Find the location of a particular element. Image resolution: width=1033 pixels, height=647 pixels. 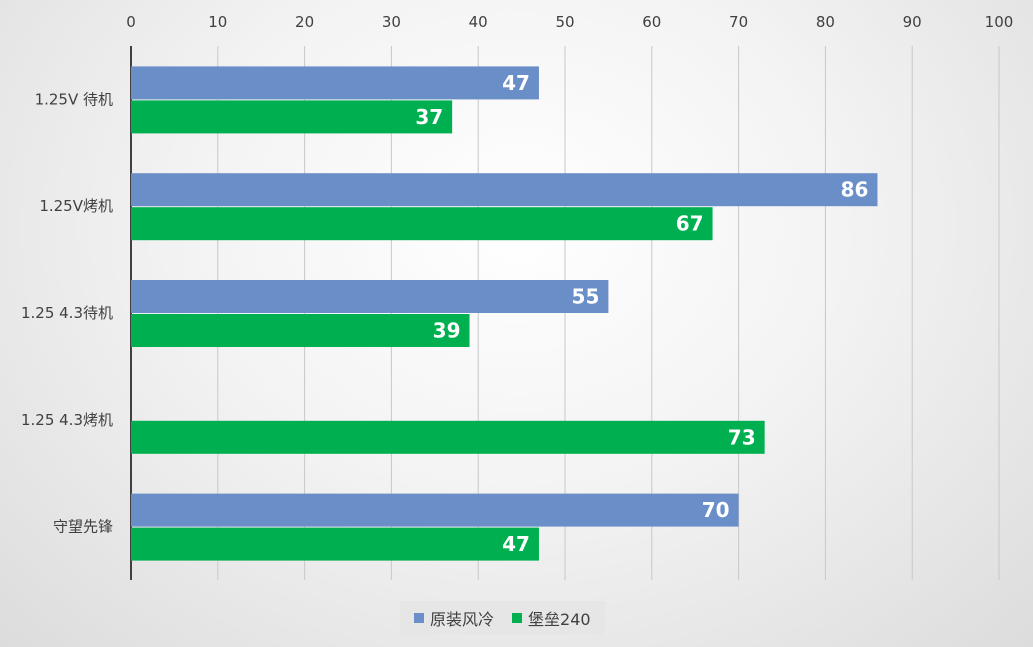

bar-s2-c1 is located at coordinates (292, 117).